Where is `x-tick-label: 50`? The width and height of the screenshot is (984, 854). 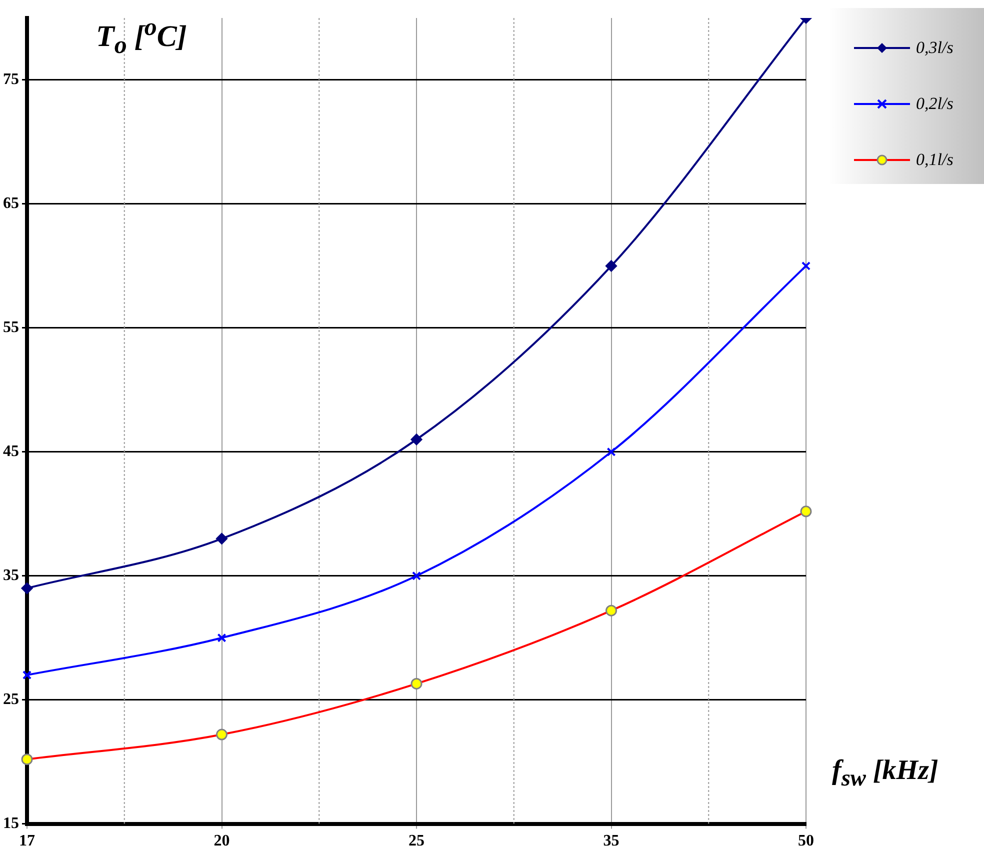 x-tick-label: 50 is located at coordinates (806, 841).